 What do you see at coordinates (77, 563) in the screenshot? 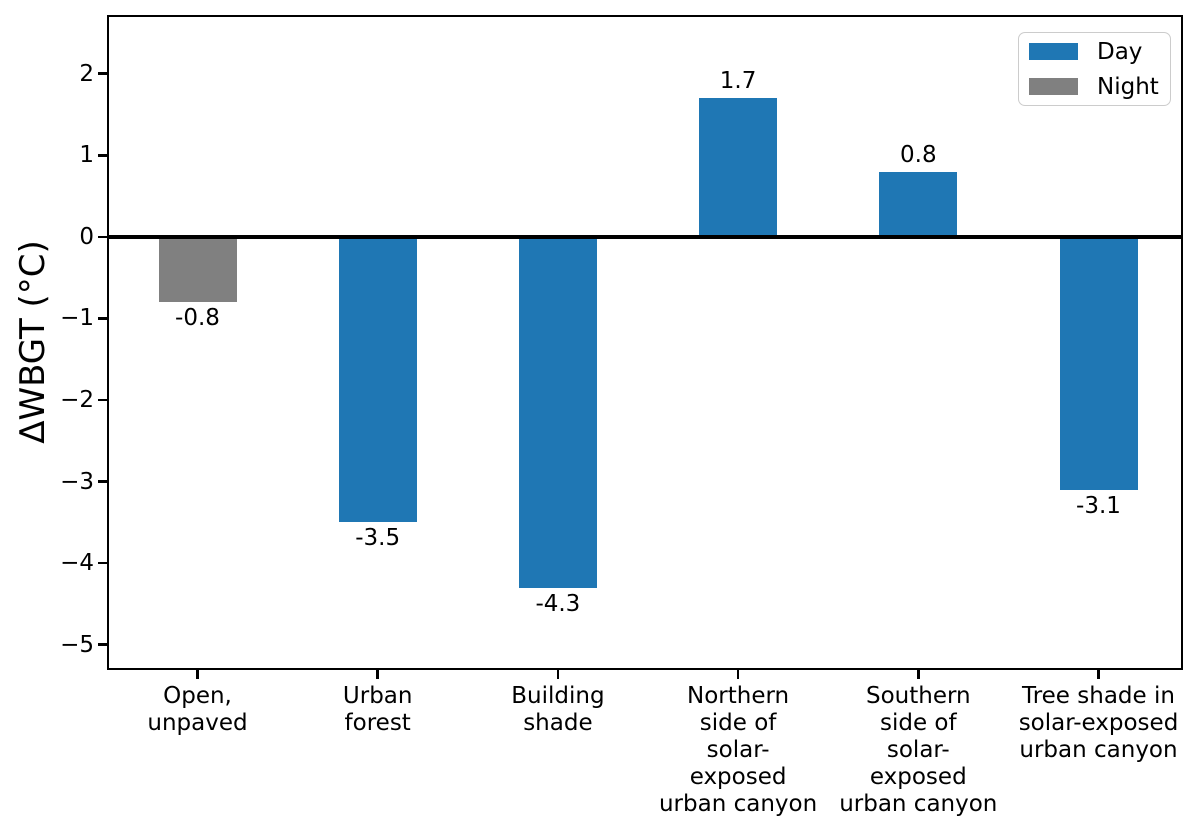
I see `y-tick-label: −4` at bounding box center [77, 563].